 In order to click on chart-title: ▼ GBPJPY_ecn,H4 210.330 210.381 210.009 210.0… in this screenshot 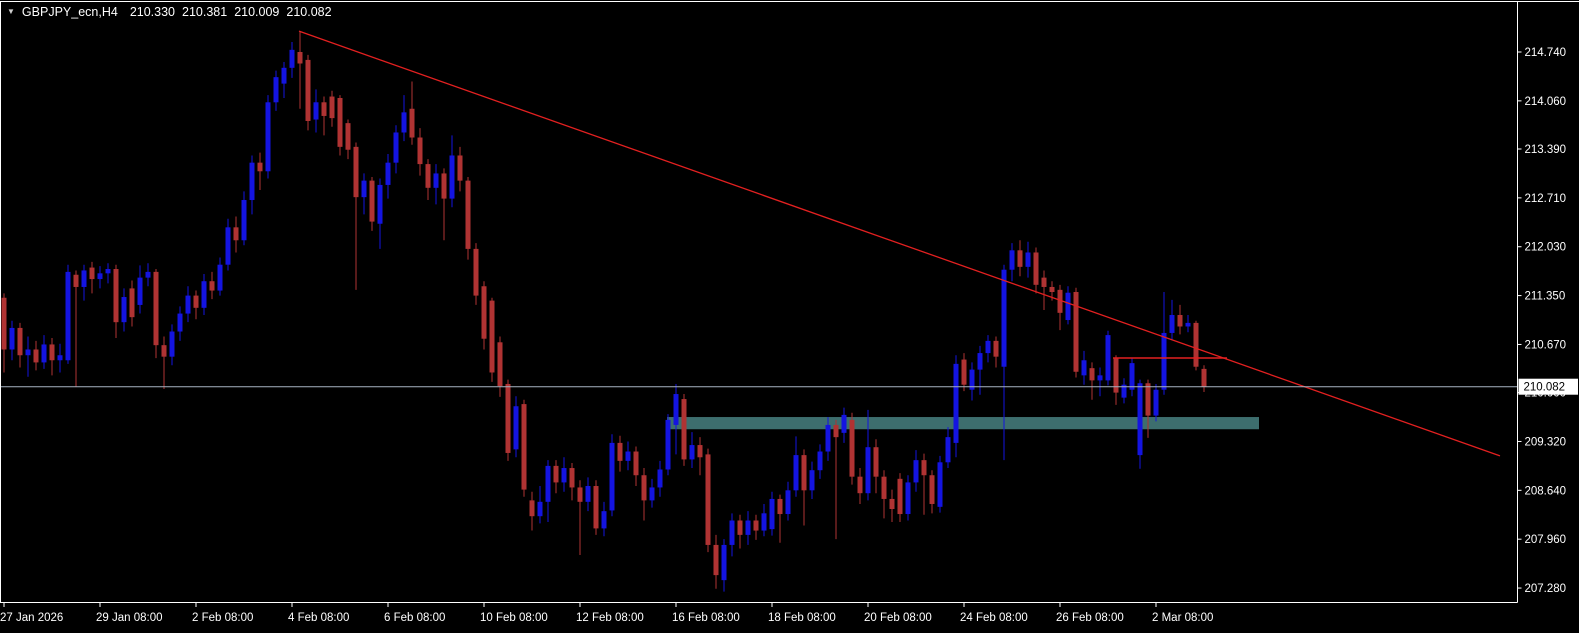, I will do `click(173, 12)`.